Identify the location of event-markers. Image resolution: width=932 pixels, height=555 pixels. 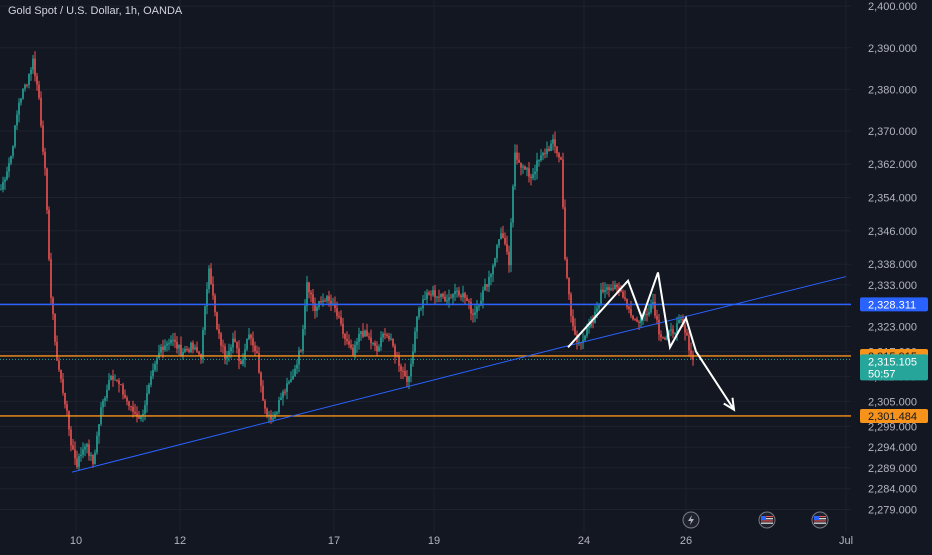
(755, 520).